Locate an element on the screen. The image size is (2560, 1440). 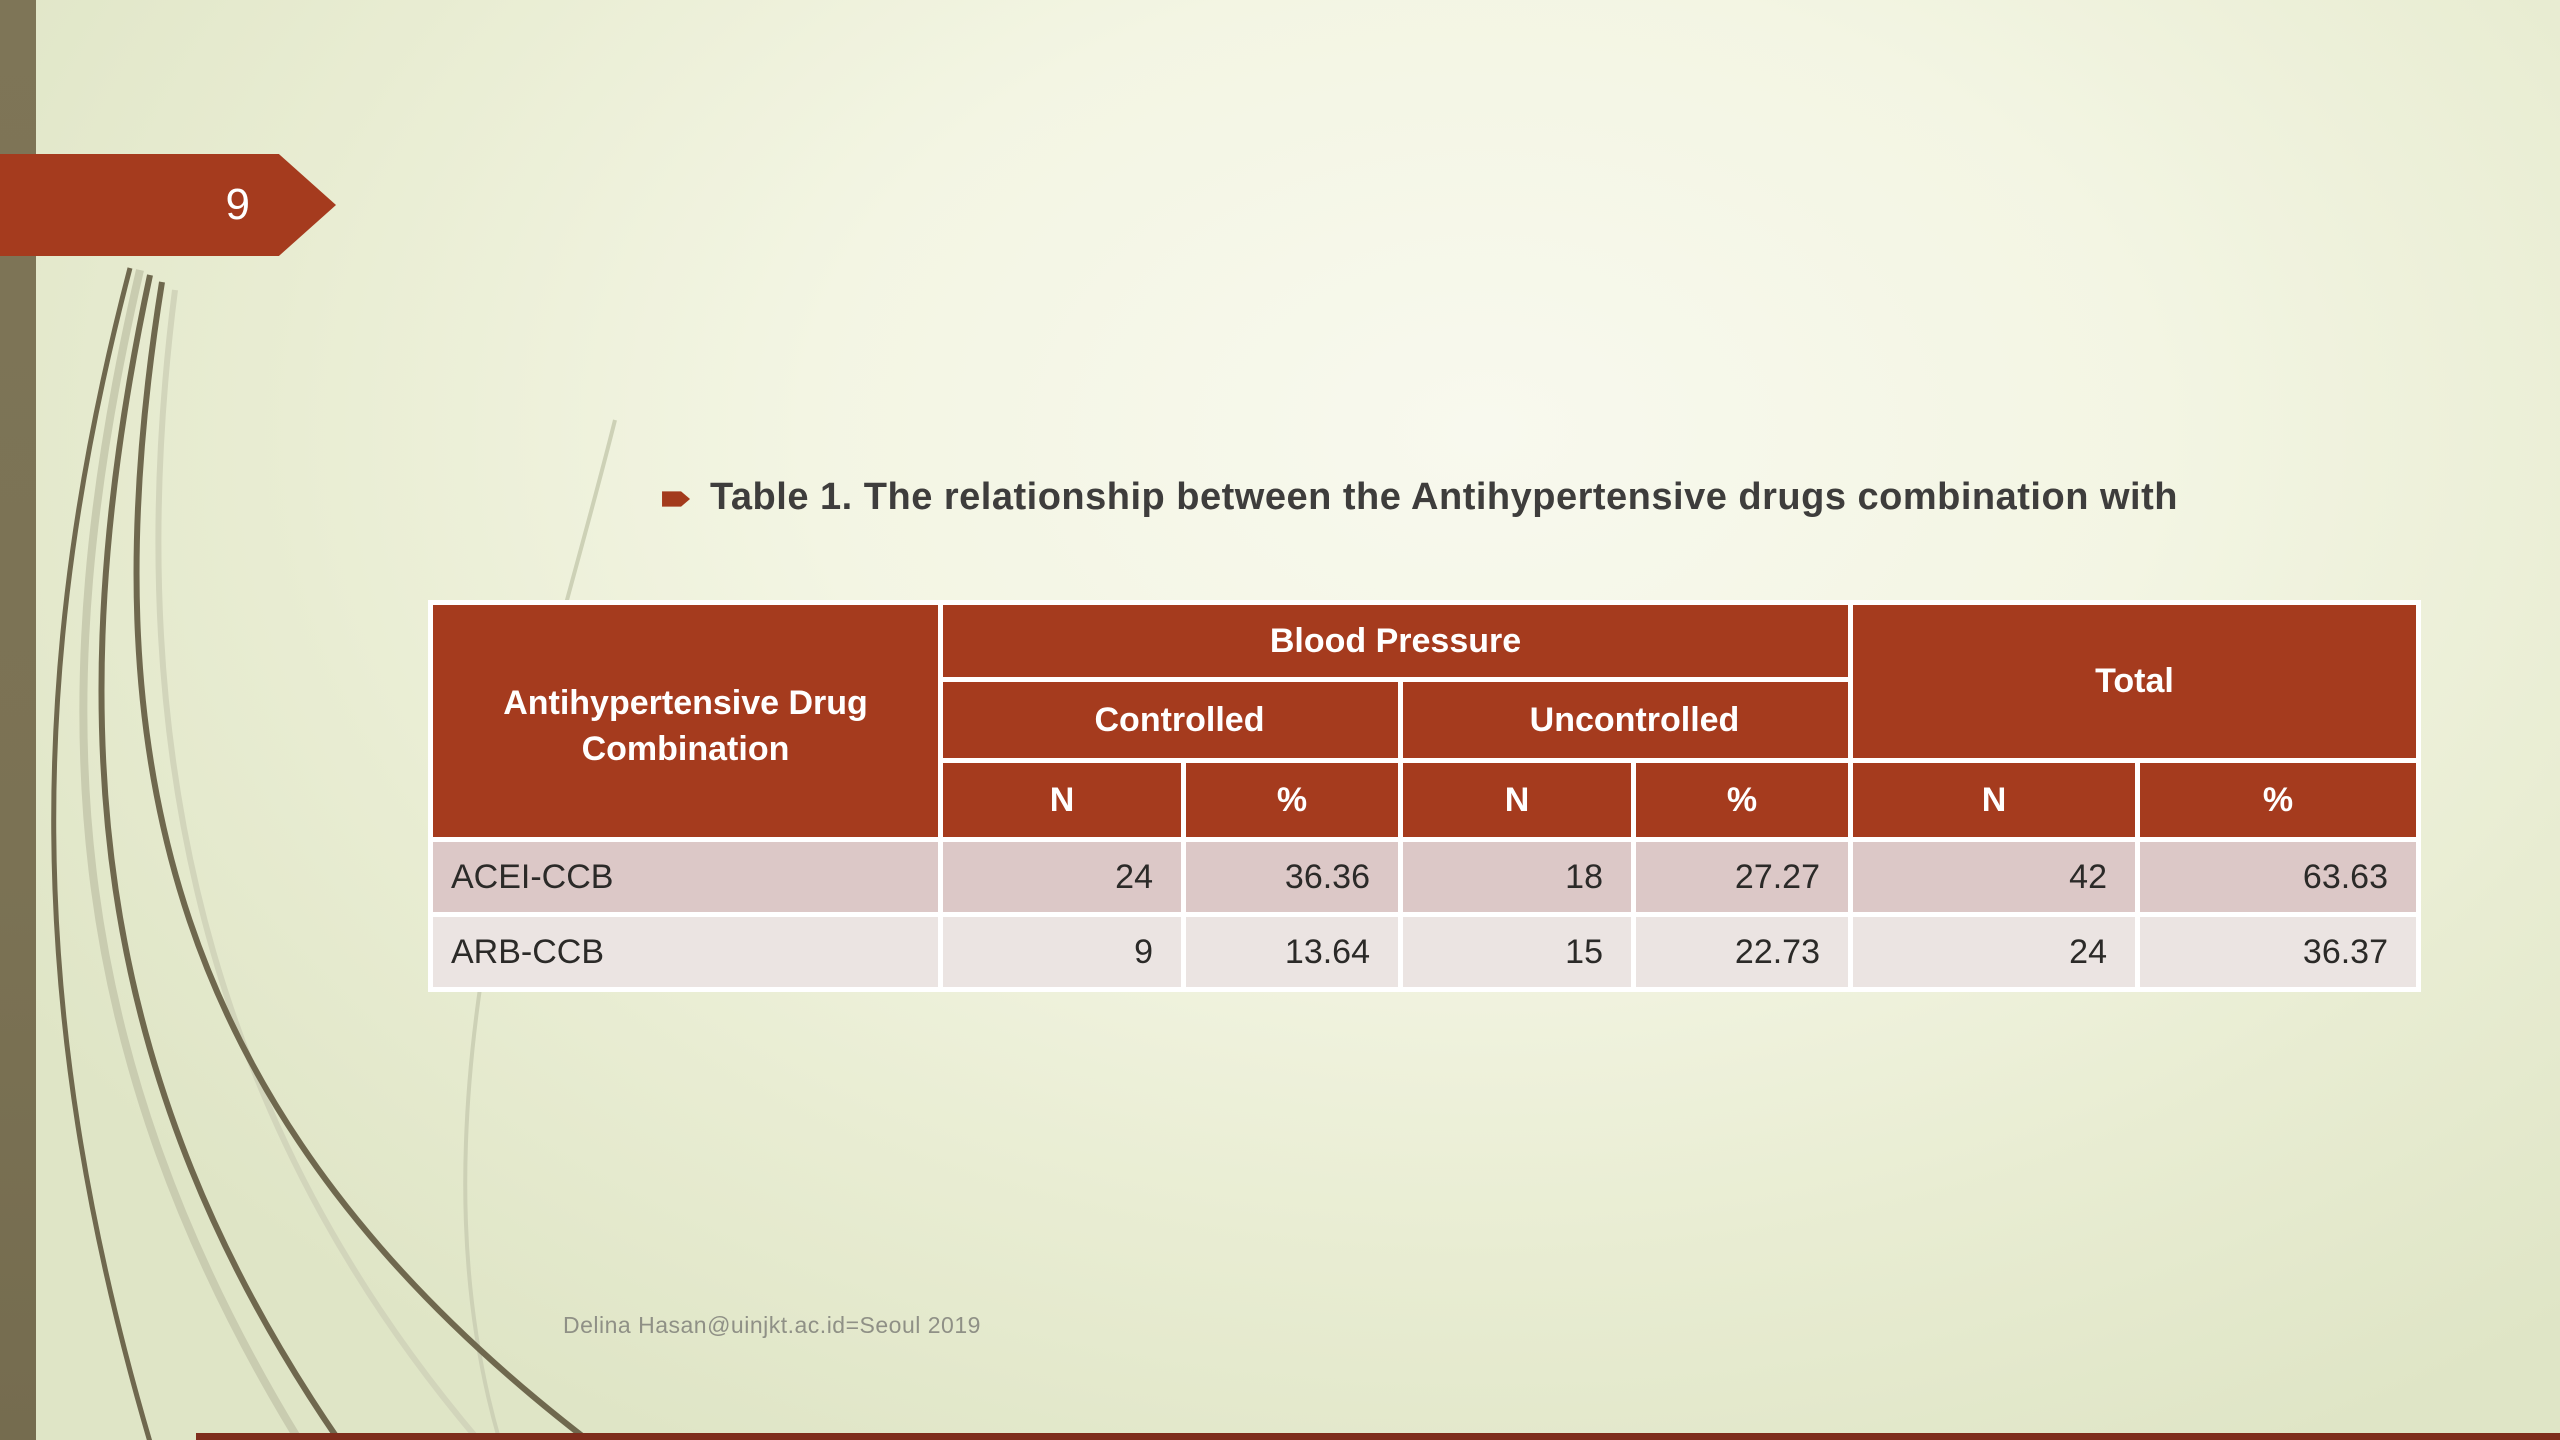
header-total-n: N is located at coordinates (1994, 800).